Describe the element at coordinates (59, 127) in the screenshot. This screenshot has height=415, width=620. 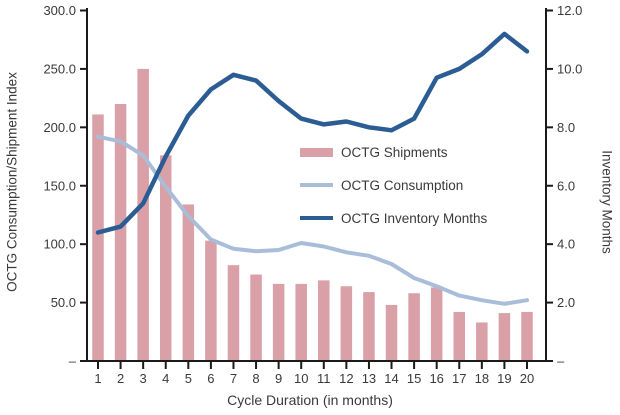
I see `svg-text: 200.0` at that location.